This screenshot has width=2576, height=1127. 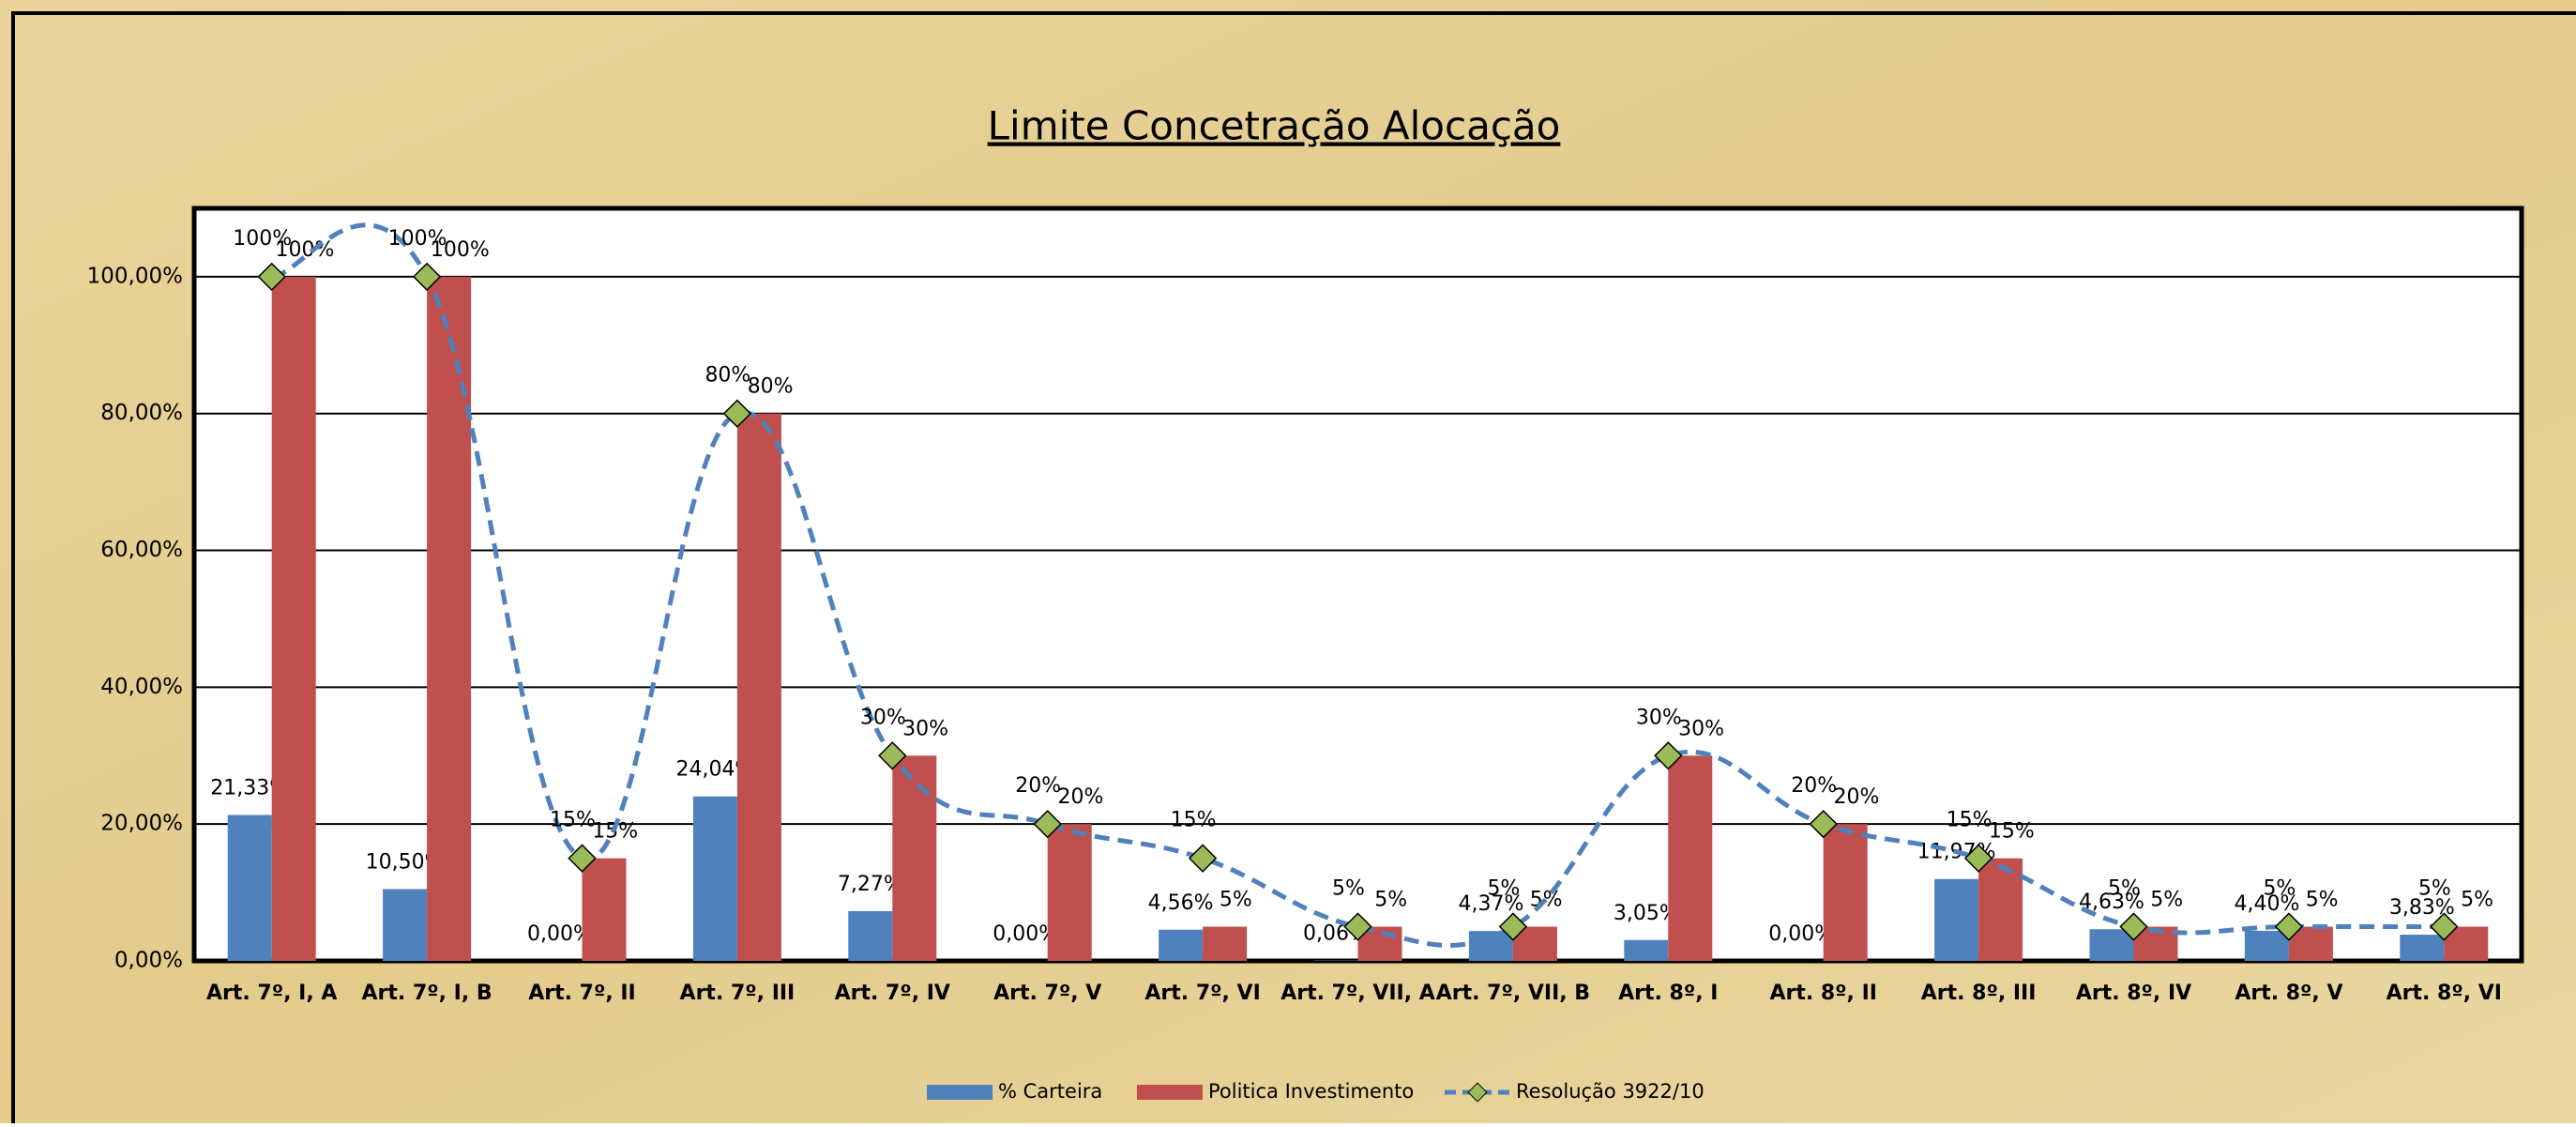 I want to click on legend-label: Politica Investimento, so click(x=1311, y=1091).